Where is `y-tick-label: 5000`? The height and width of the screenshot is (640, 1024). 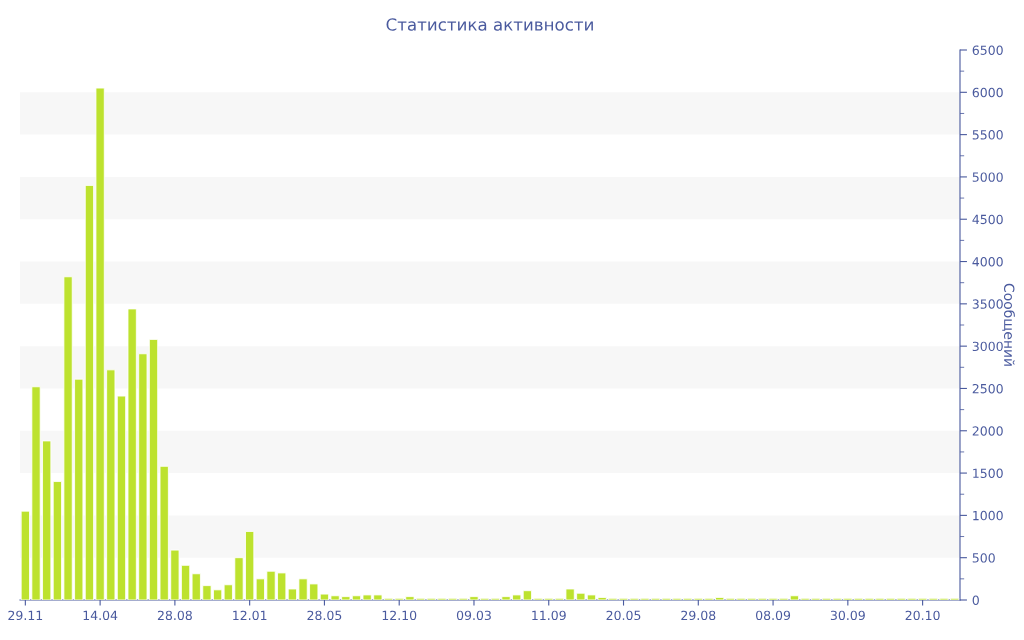
y-tick-label: 5000 is located at coordinates (987, 177).